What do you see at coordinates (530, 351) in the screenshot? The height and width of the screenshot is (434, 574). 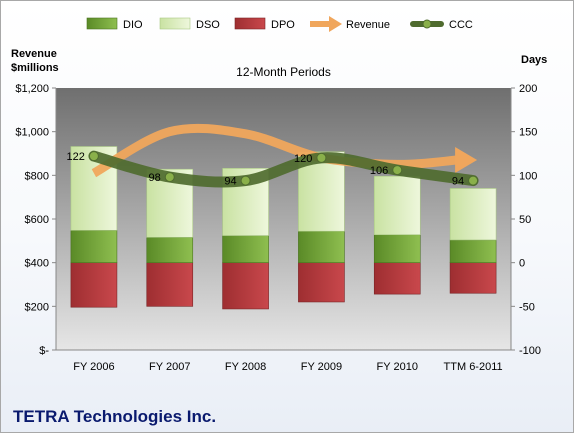 I see `right-tick-label: -100` at bounding box center [530, 351].